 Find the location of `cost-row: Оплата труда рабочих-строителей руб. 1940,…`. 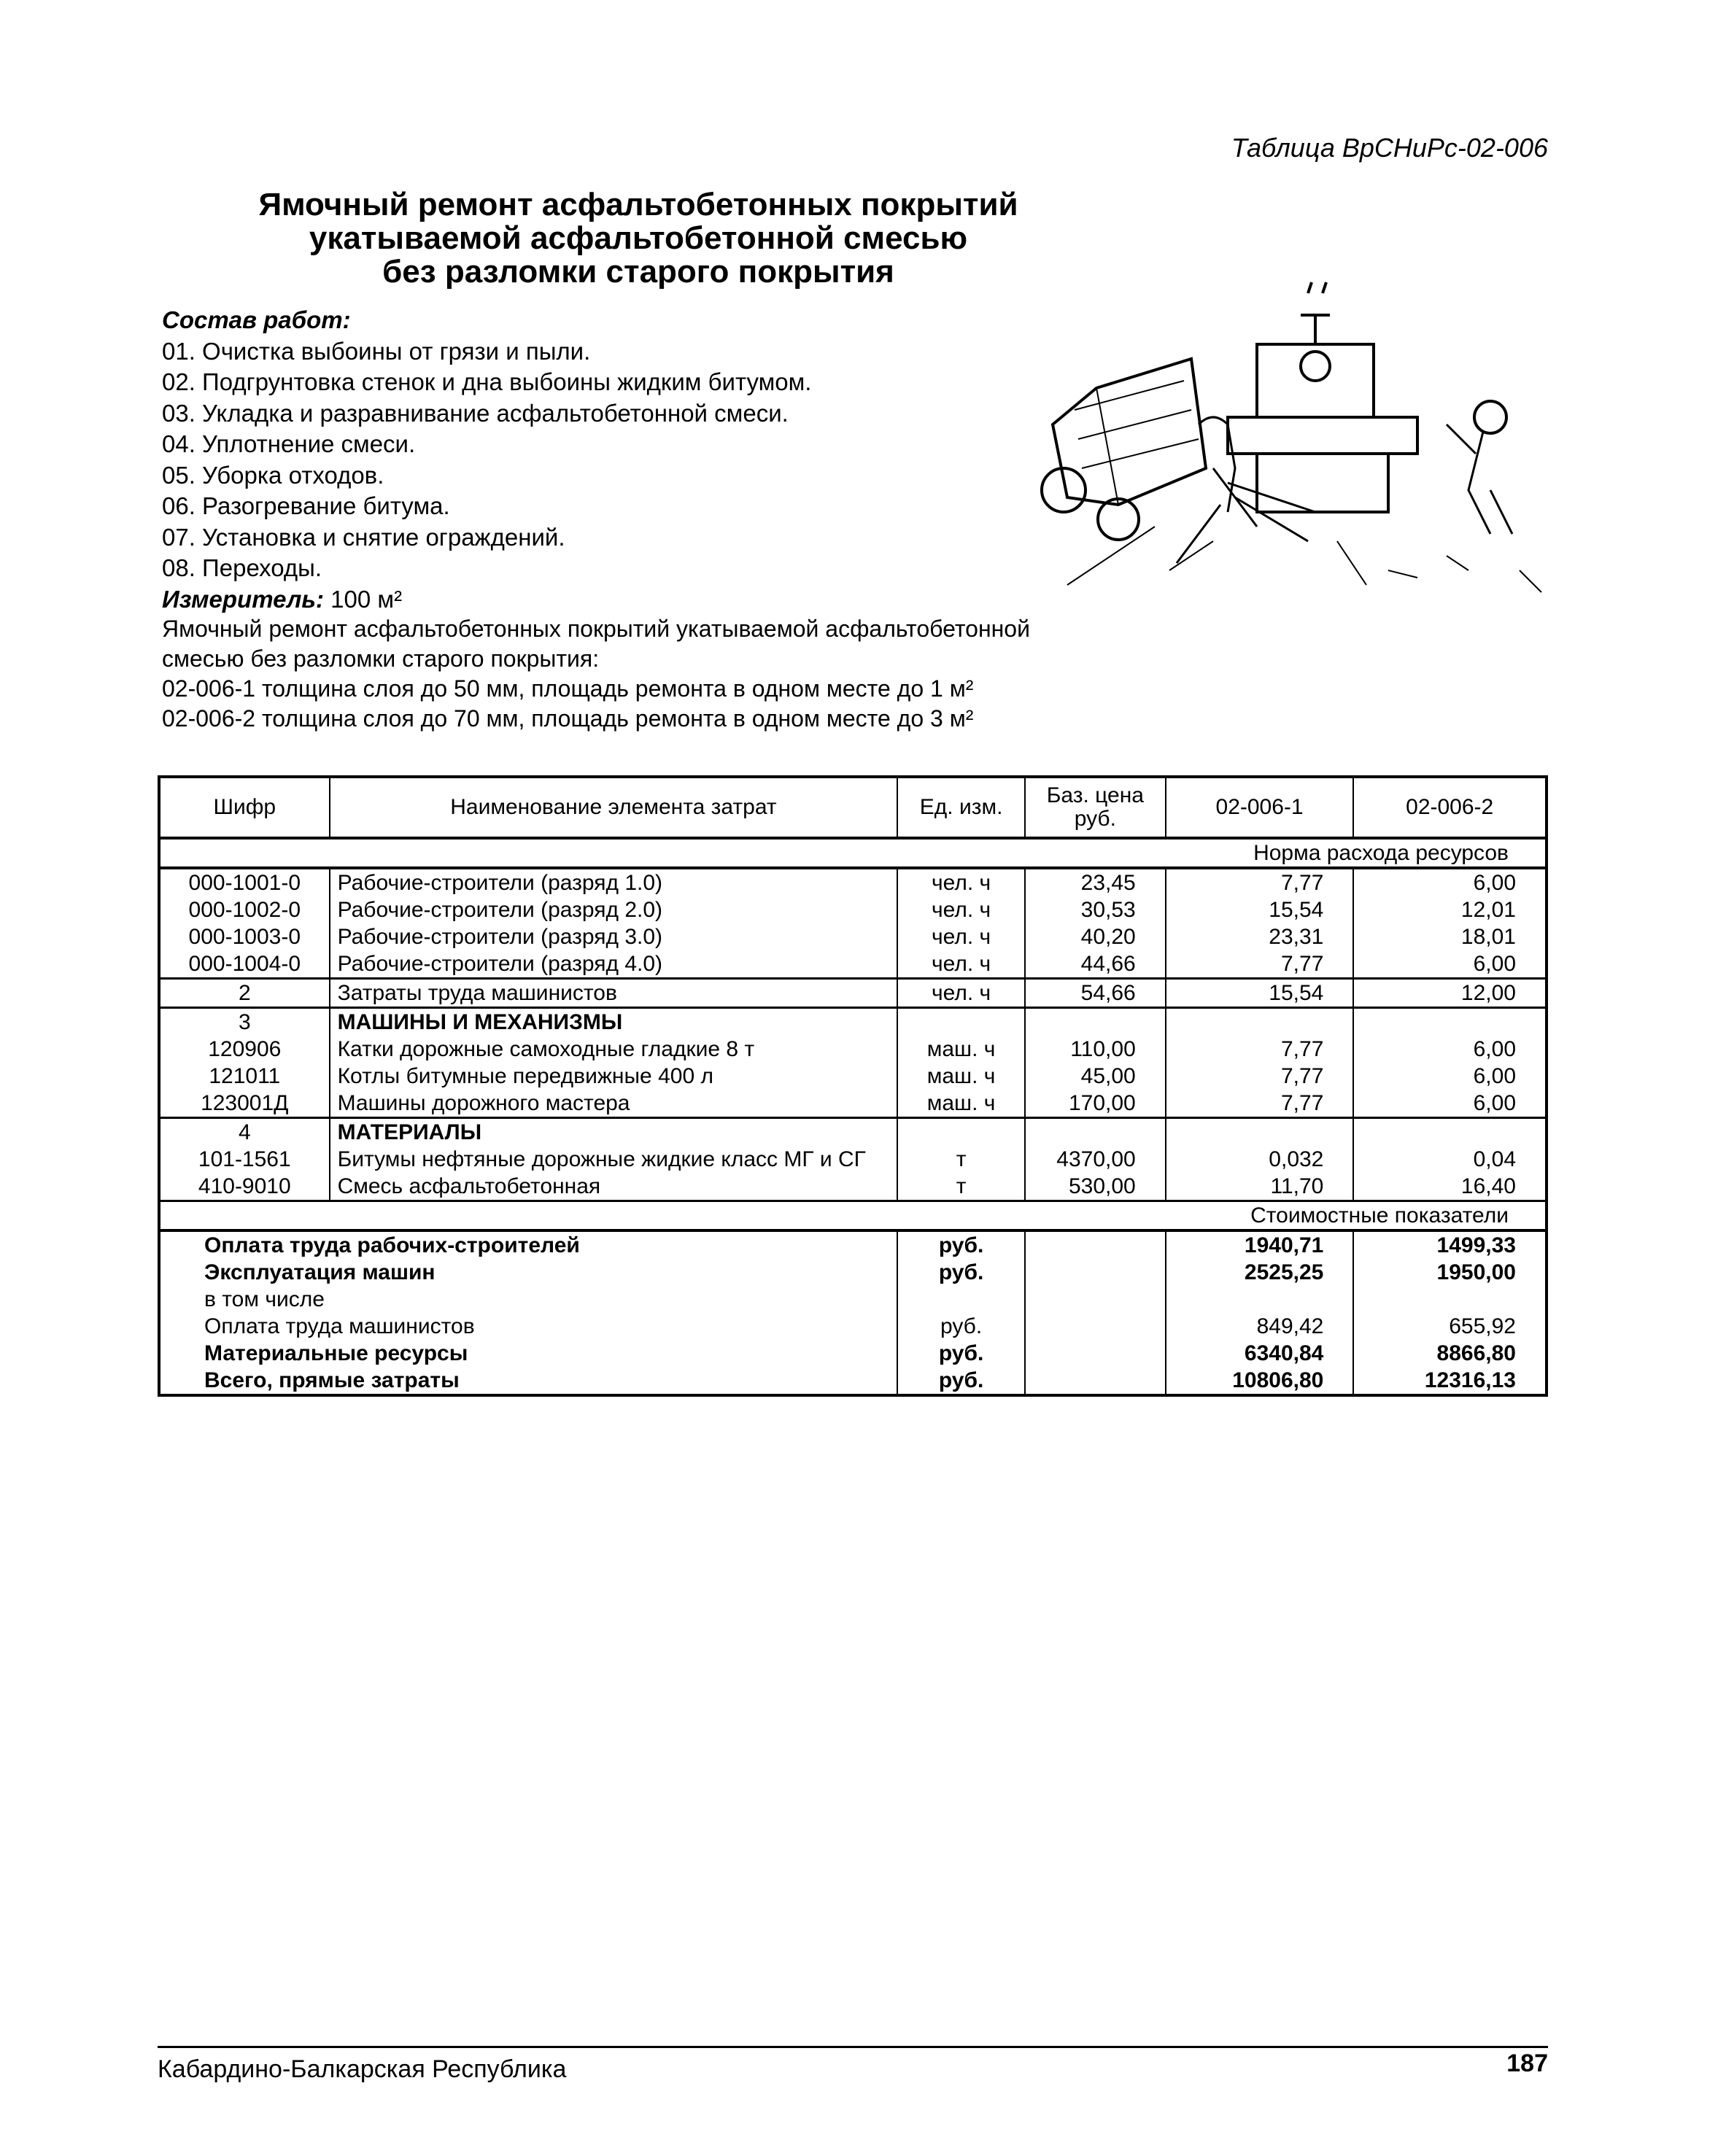

cost-row: Оплата труда рабочих-строителей руб. 1940,… is located at coordinates (853, 1244).